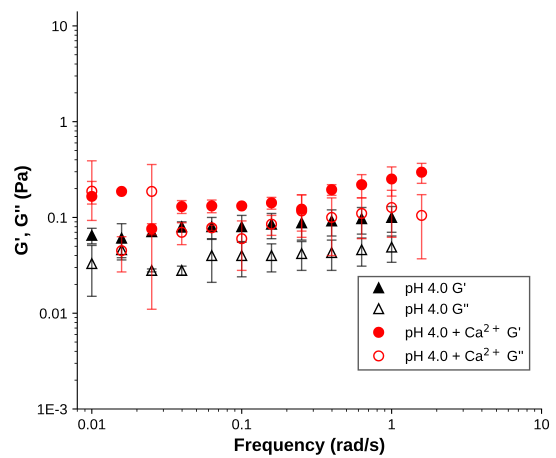 The width and height of the screenshot is (556, 458). Describe the element at coordinates (391, 424) in the screenshot. I see `x-tick-label: 1` at that location.